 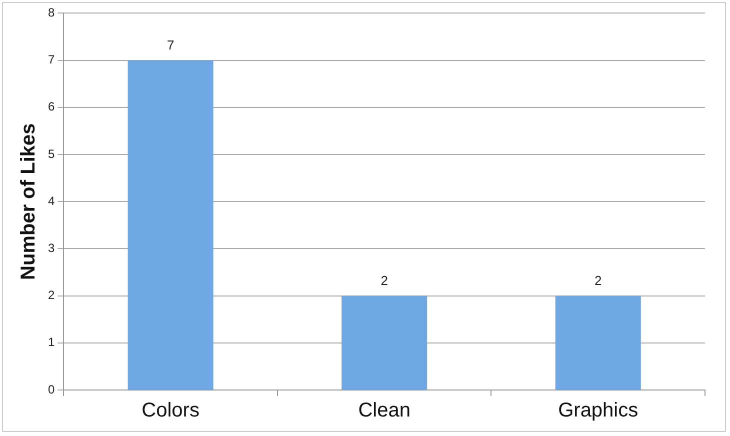 I want to click on y-tick-label: 5, so click(x=51, y=153).